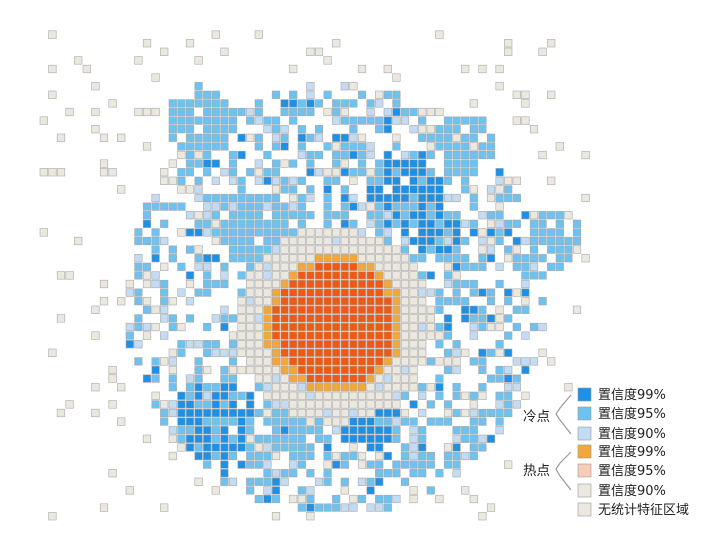 Image resolution: width=712 pixels, height=543 pixels. Describe the element at coordinates (563, 414) in the screenshot. I see `legend-cold-brace` at that location.